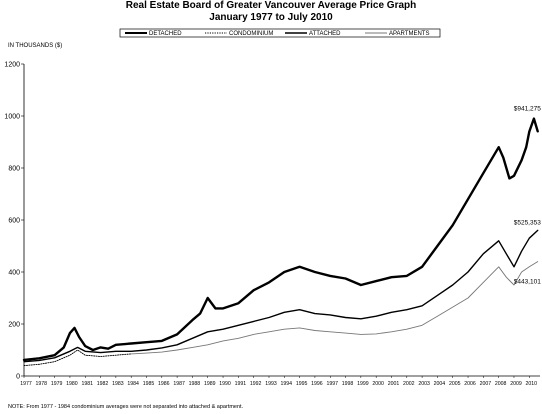 The image size is (542, 414). Describe the element at coordinates (455, 384) in the screenshot. I see `x-tick-label: 2005` at that location.